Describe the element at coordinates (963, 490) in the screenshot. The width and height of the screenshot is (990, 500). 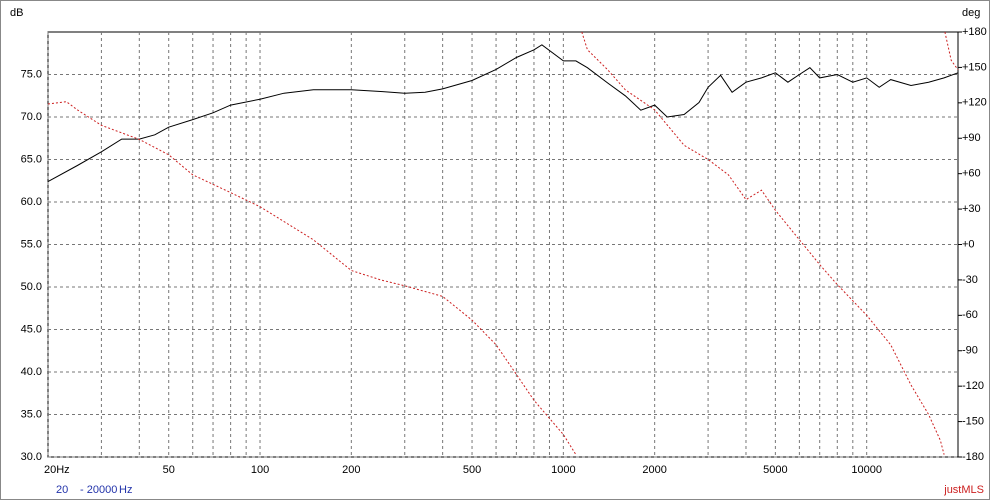
I see `brand: justMLS` at that location.